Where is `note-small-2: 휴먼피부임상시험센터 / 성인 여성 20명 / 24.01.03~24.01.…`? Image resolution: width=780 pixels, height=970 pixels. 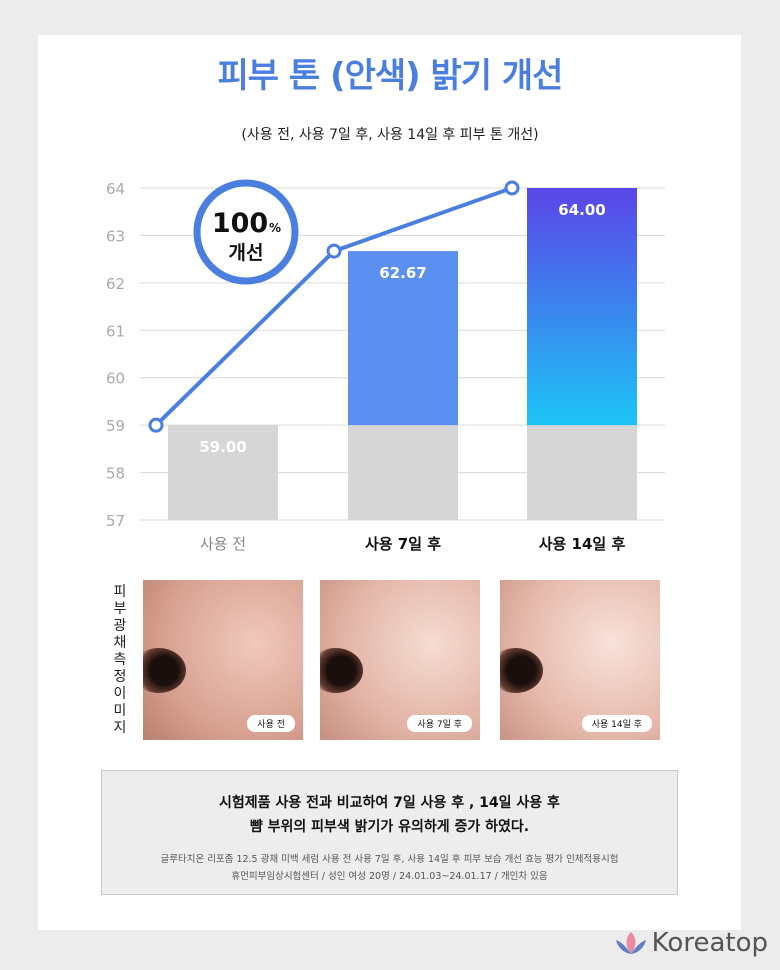 note-small-2: 휴먼피부임상시험센터 / 성인 여성 20명 / 24.01.03~24.01.… is located at coordinates (389, 876).